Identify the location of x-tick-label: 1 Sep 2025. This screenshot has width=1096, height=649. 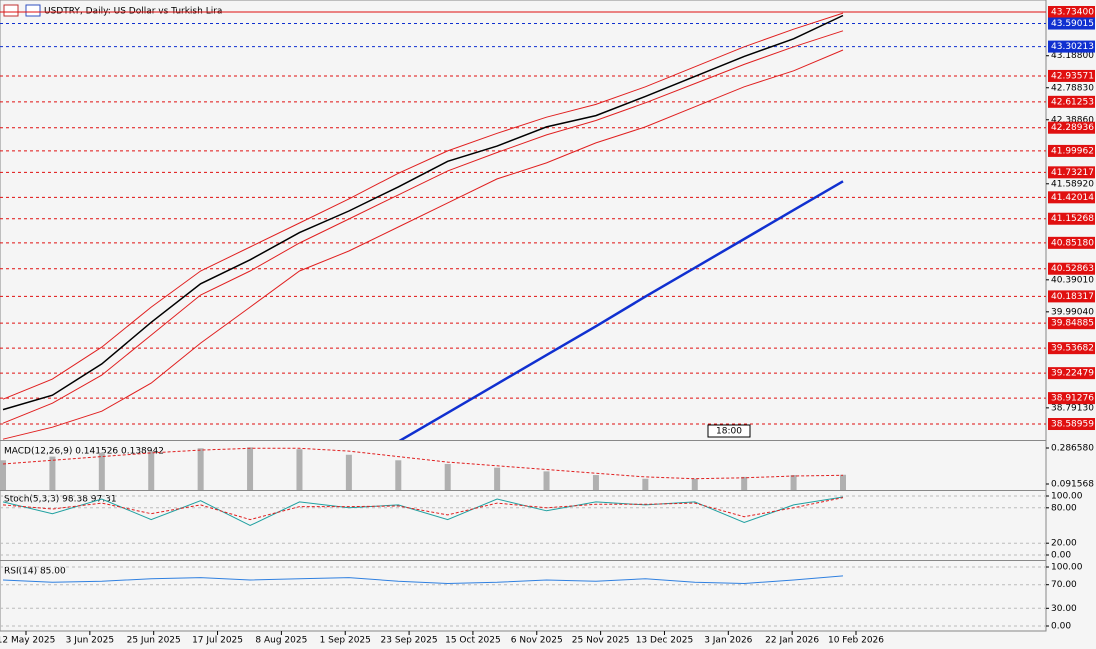
(345, 641).